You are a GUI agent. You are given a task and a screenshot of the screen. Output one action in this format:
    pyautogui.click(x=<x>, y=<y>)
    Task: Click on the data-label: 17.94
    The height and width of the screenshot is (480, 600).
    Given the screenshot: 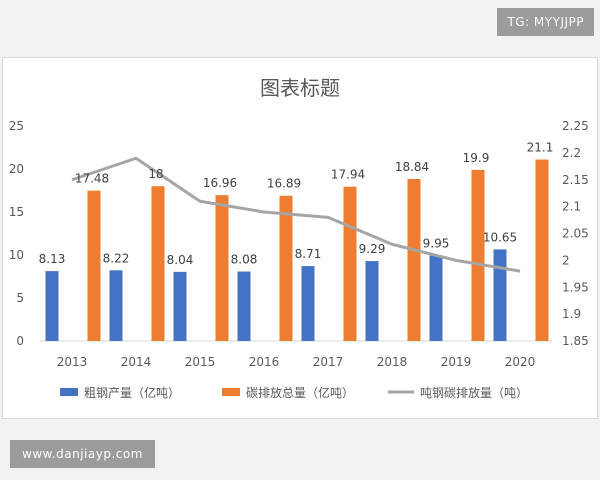 What is the action you would take?
    pyautogui.click(x=348, y=175)
    